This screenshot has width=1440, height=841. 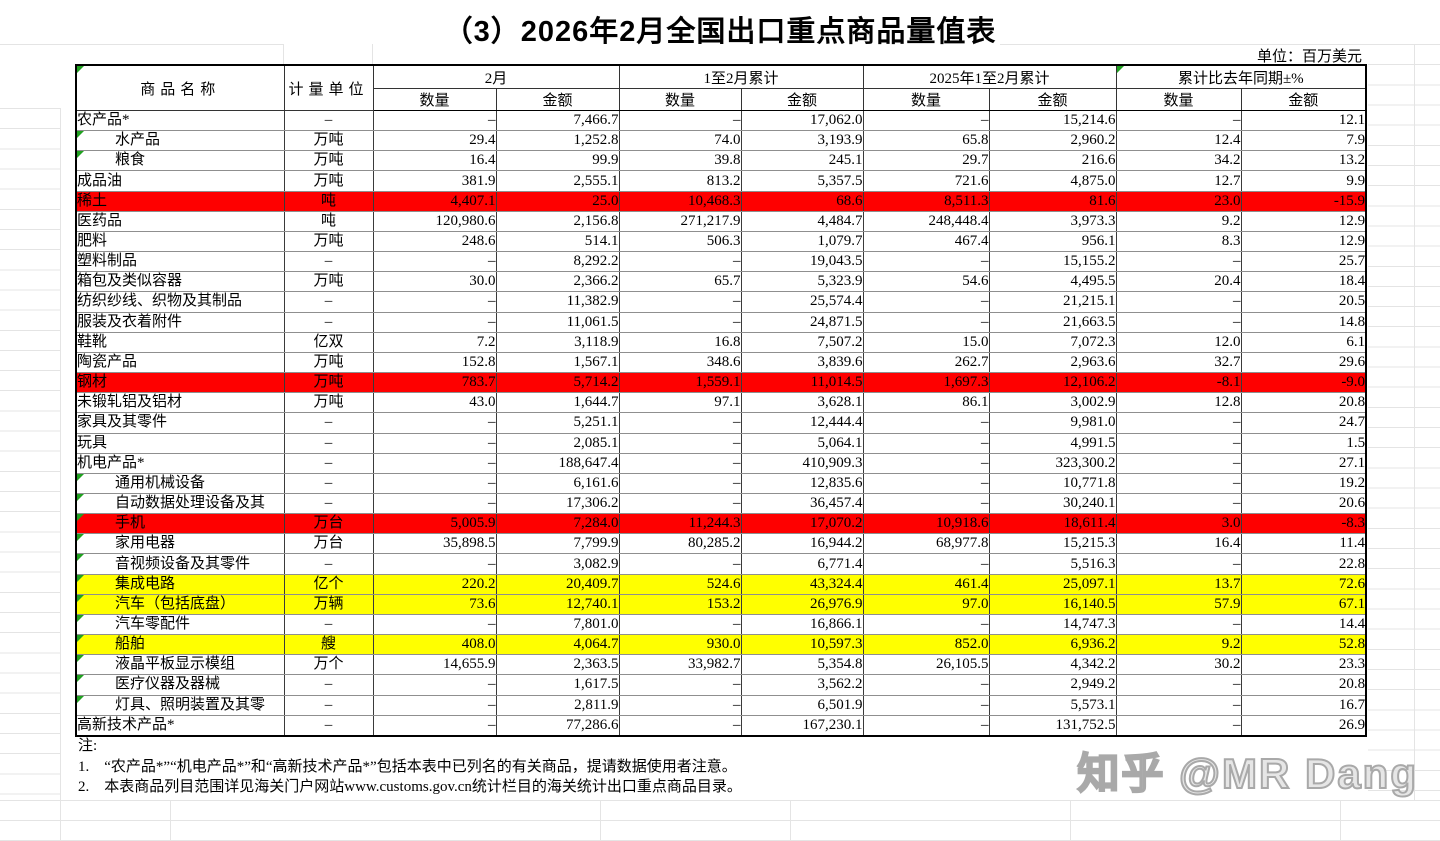 What do you see at coordinates (1052, 503) in the screenshot?
I see `value-cell: 30,240.1` at bounding box center [1052, 503].